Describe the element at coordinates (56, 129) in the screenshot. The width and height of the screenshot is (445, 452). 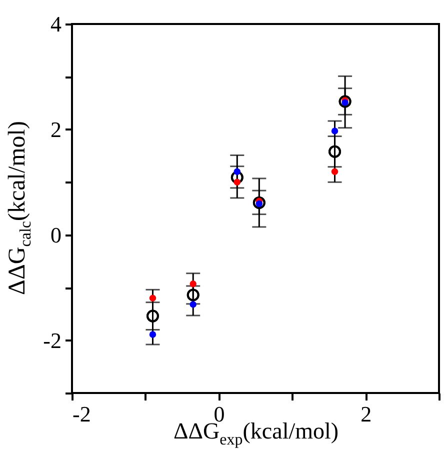
I see `y-tick-label: 2` at that location.